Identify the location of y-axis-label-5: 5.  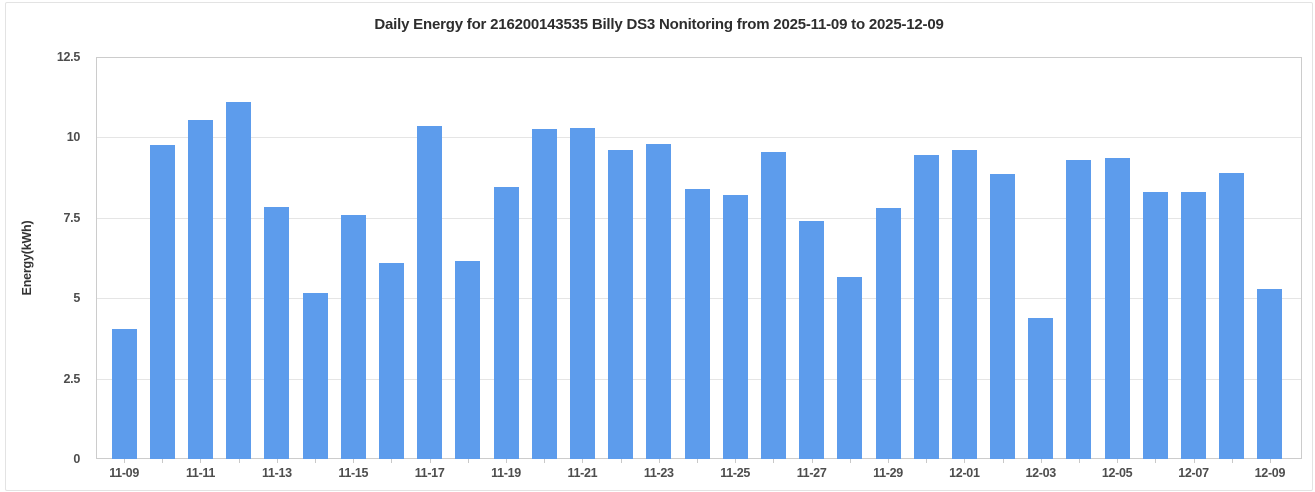
(76, 298).